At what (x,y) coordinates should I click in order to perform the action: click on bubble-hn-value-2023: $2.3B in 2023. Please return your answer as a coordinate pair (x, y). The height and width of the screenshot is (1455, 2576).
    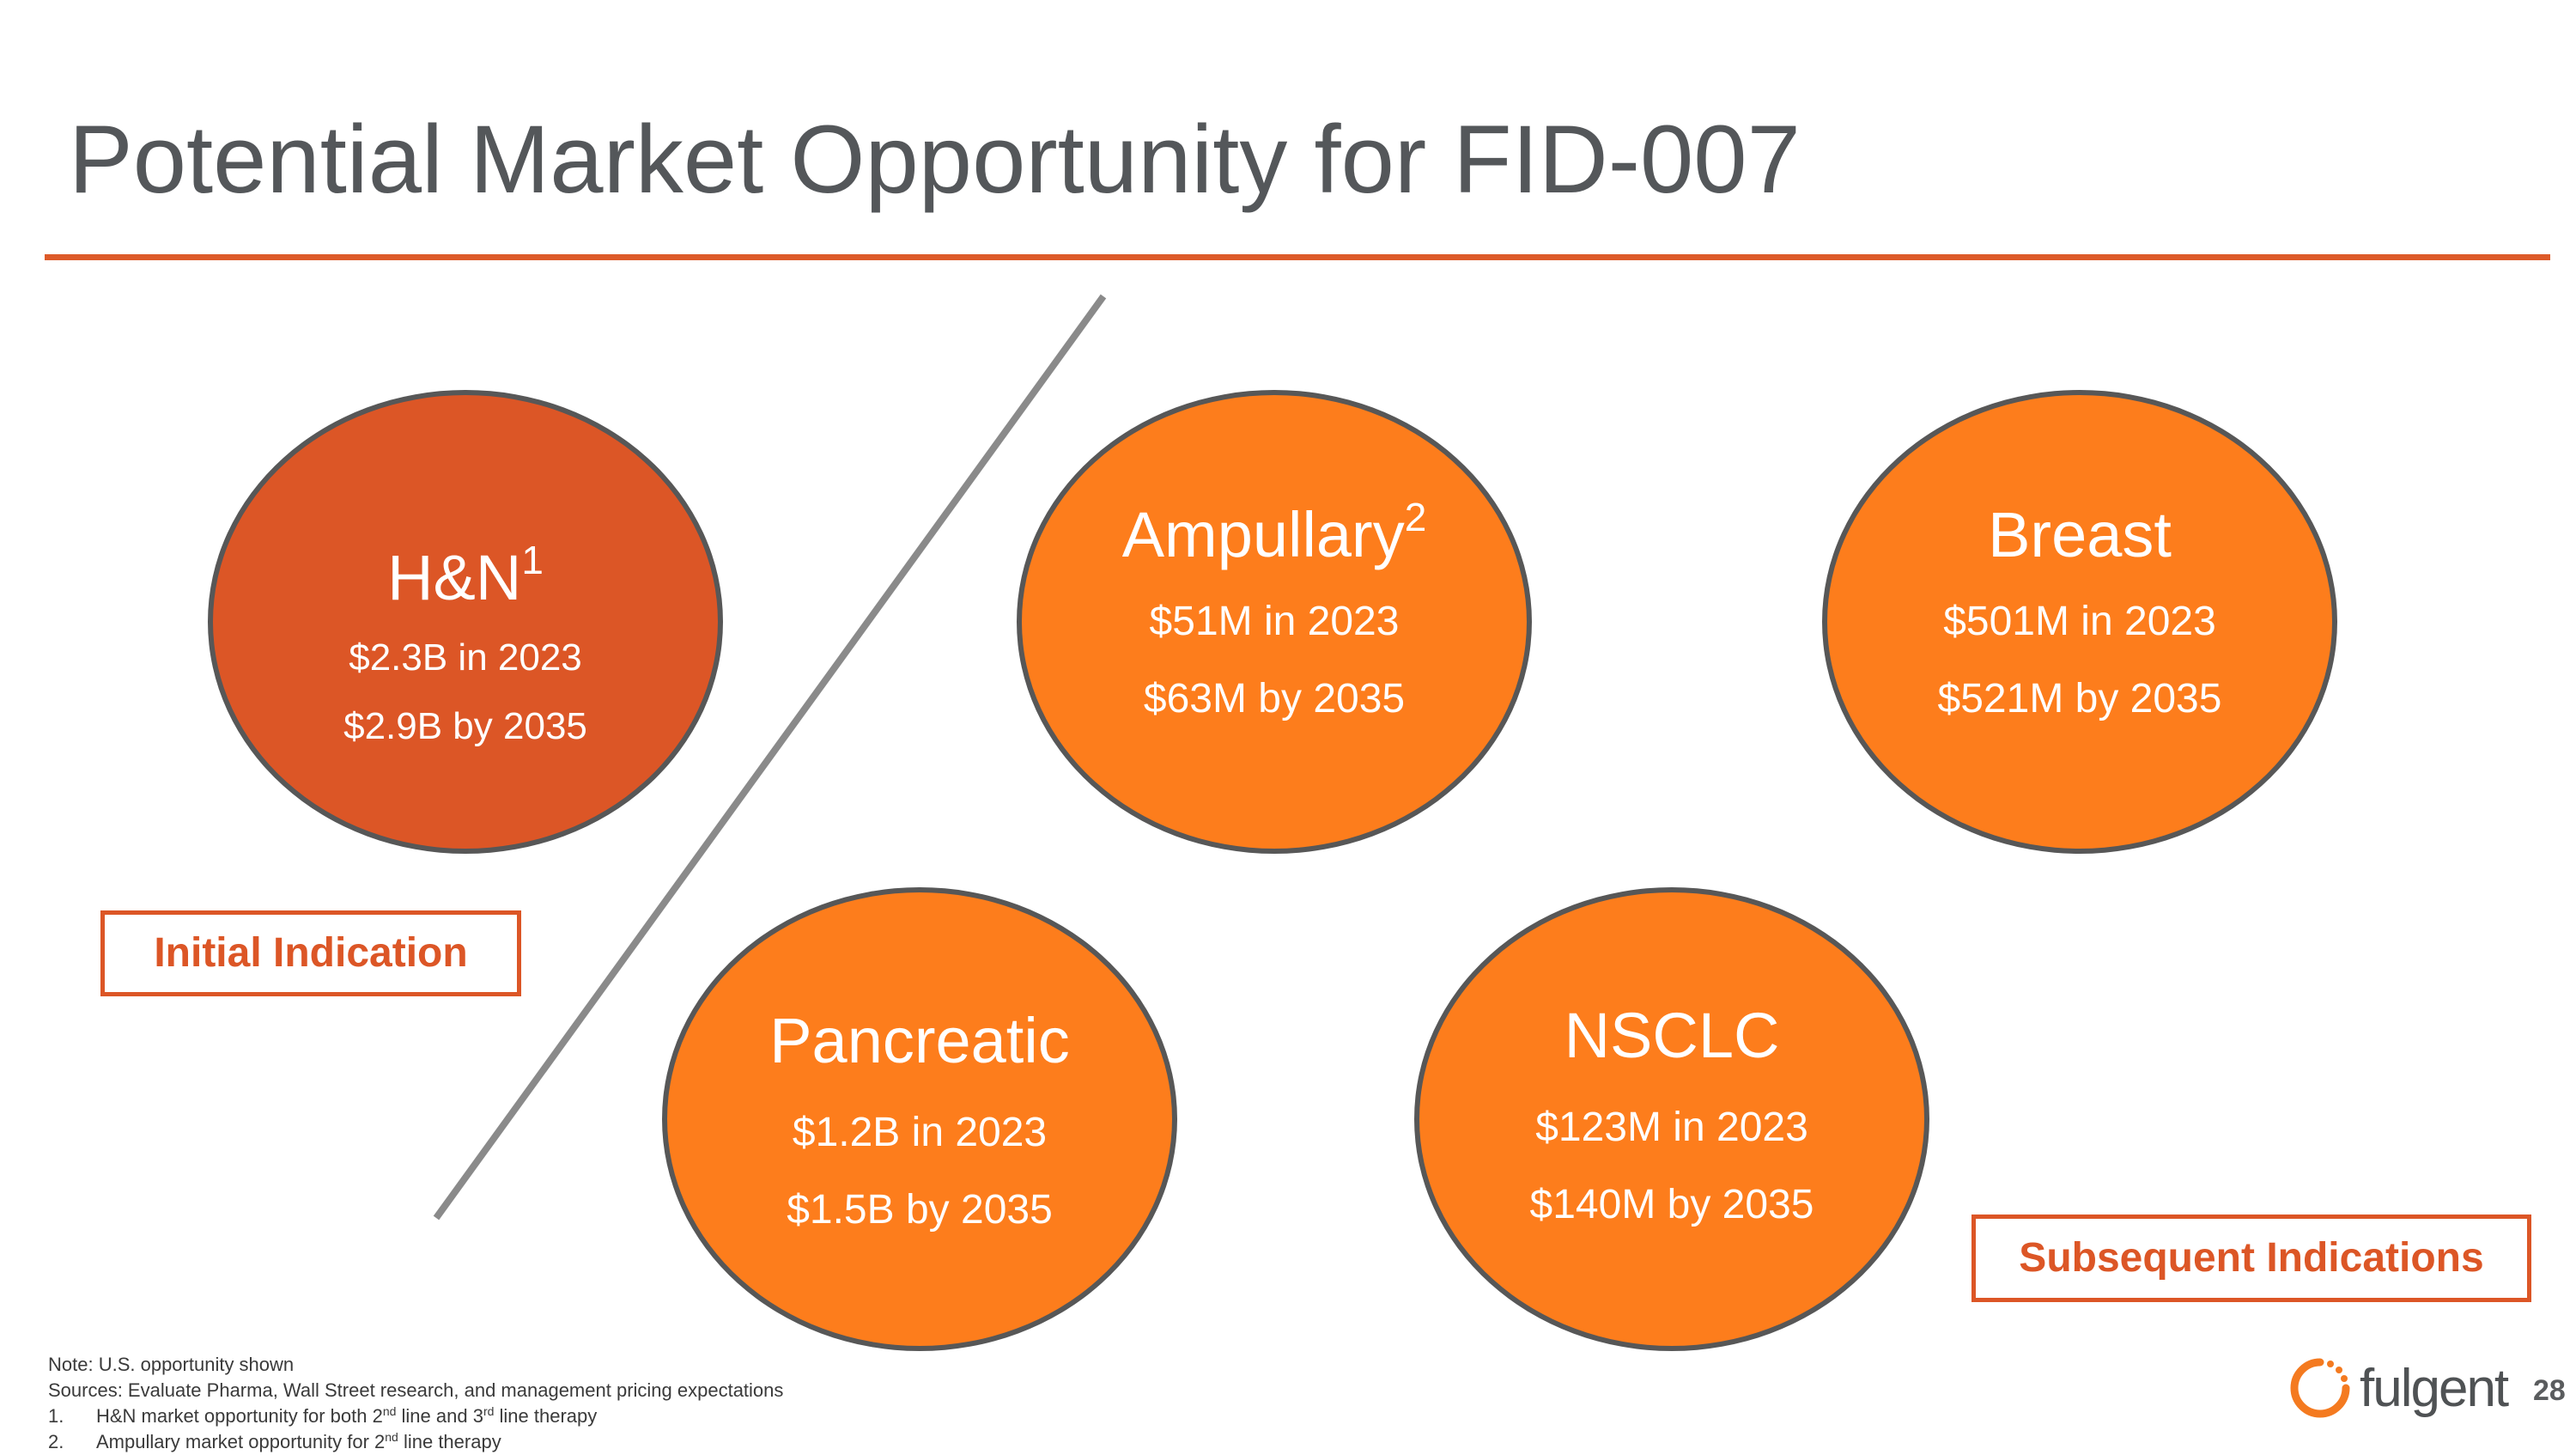
    Looking at the image, I should click on (466, 657).